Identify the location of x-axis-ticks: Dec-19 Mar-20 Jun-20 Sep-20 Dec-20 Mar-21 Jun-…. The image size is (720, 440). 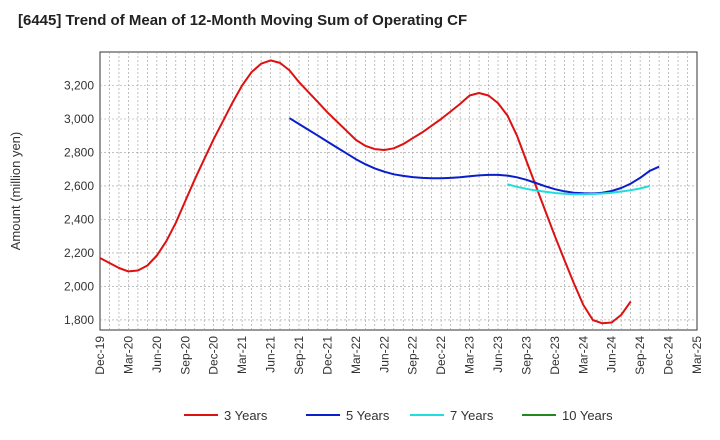
(398, 355).